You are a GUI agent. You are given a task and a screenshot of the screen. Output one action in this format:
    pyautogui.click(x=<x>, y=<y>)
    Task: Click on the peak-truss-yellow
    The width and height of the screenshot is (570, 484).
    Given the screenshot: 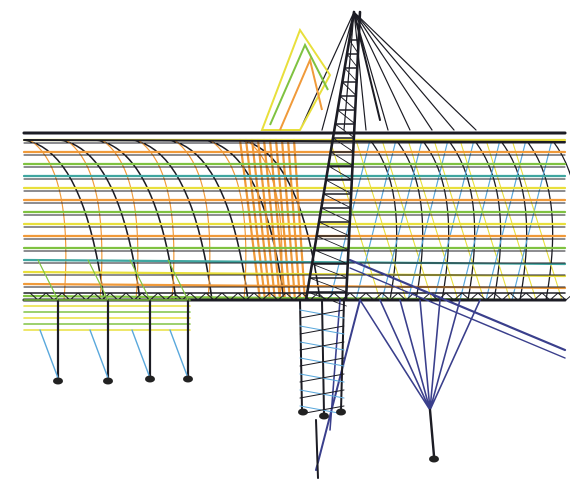 What is the action you would take?
    pyautogui.click(x=296, y=79)
    